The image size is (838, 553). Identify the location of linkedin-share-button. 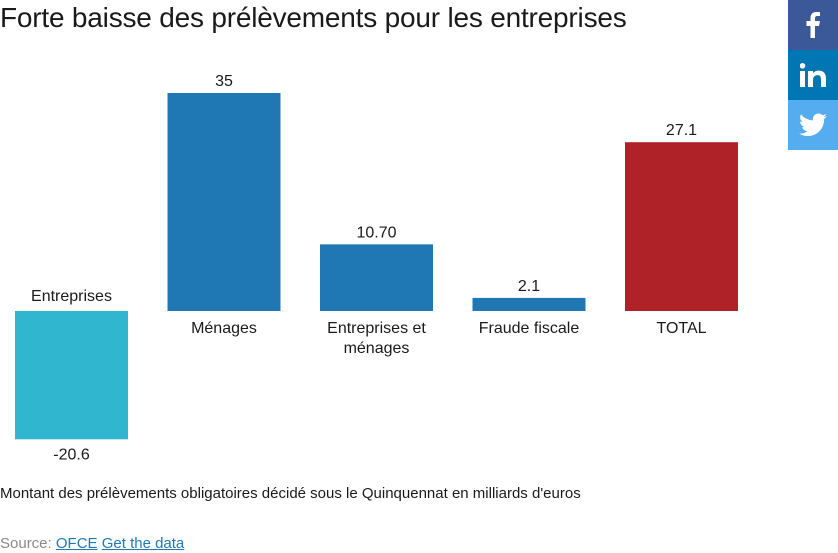
(813, 75).